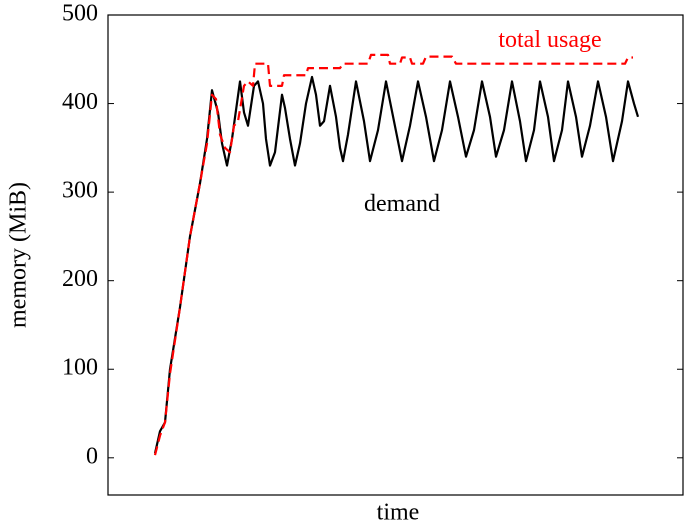 The image size is (686, 527). I want to click on annotation: demand, so click(402, 204).